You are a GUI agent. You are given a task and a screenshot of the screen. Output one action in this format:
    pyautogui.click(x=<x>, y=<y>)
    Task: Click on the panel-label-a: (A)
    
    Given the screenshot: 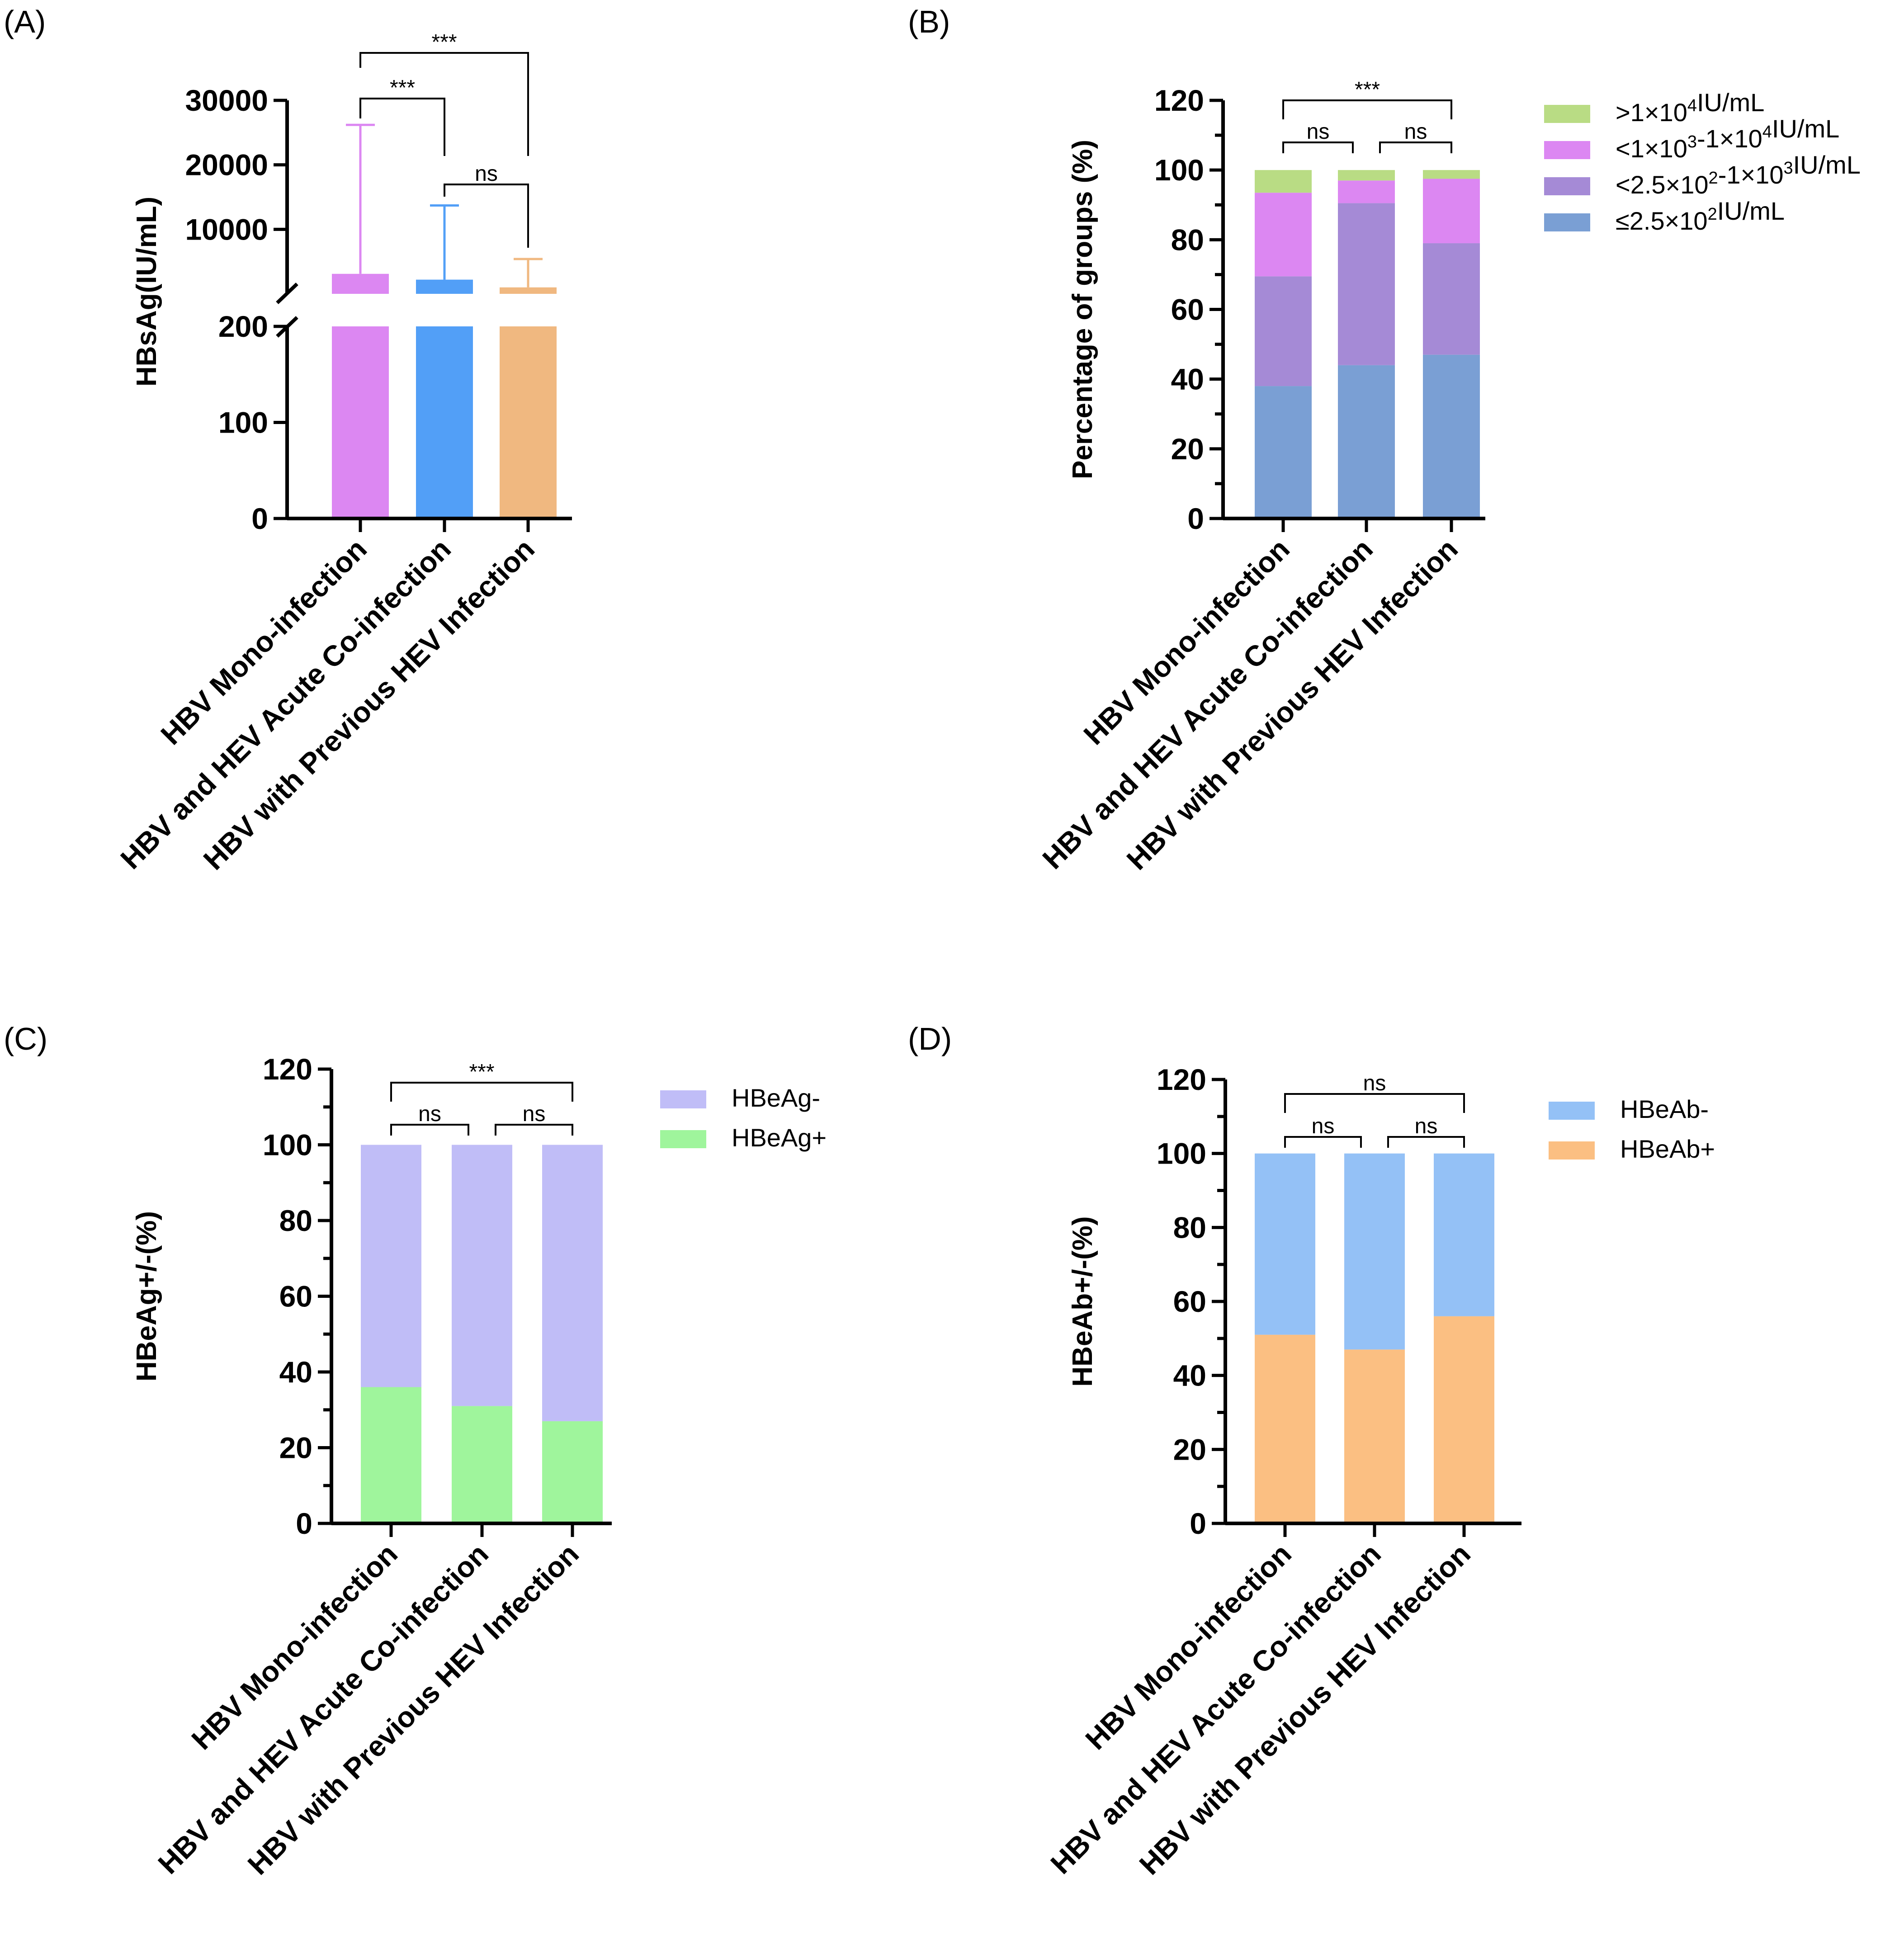 What is the action you would take?
    pyautogui.click(x=25, y=21)
    